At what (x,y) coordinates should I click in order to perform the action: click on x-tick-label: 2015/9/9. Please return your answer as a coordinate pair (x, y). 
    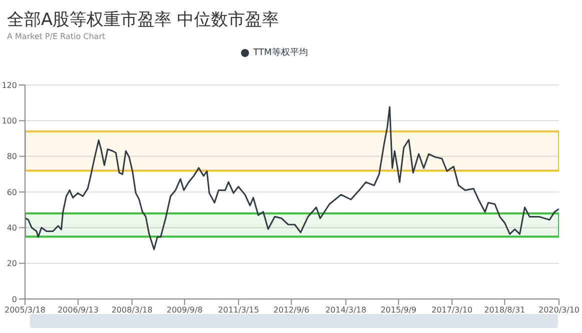
    Looking at the image, I should click on (398, 310).